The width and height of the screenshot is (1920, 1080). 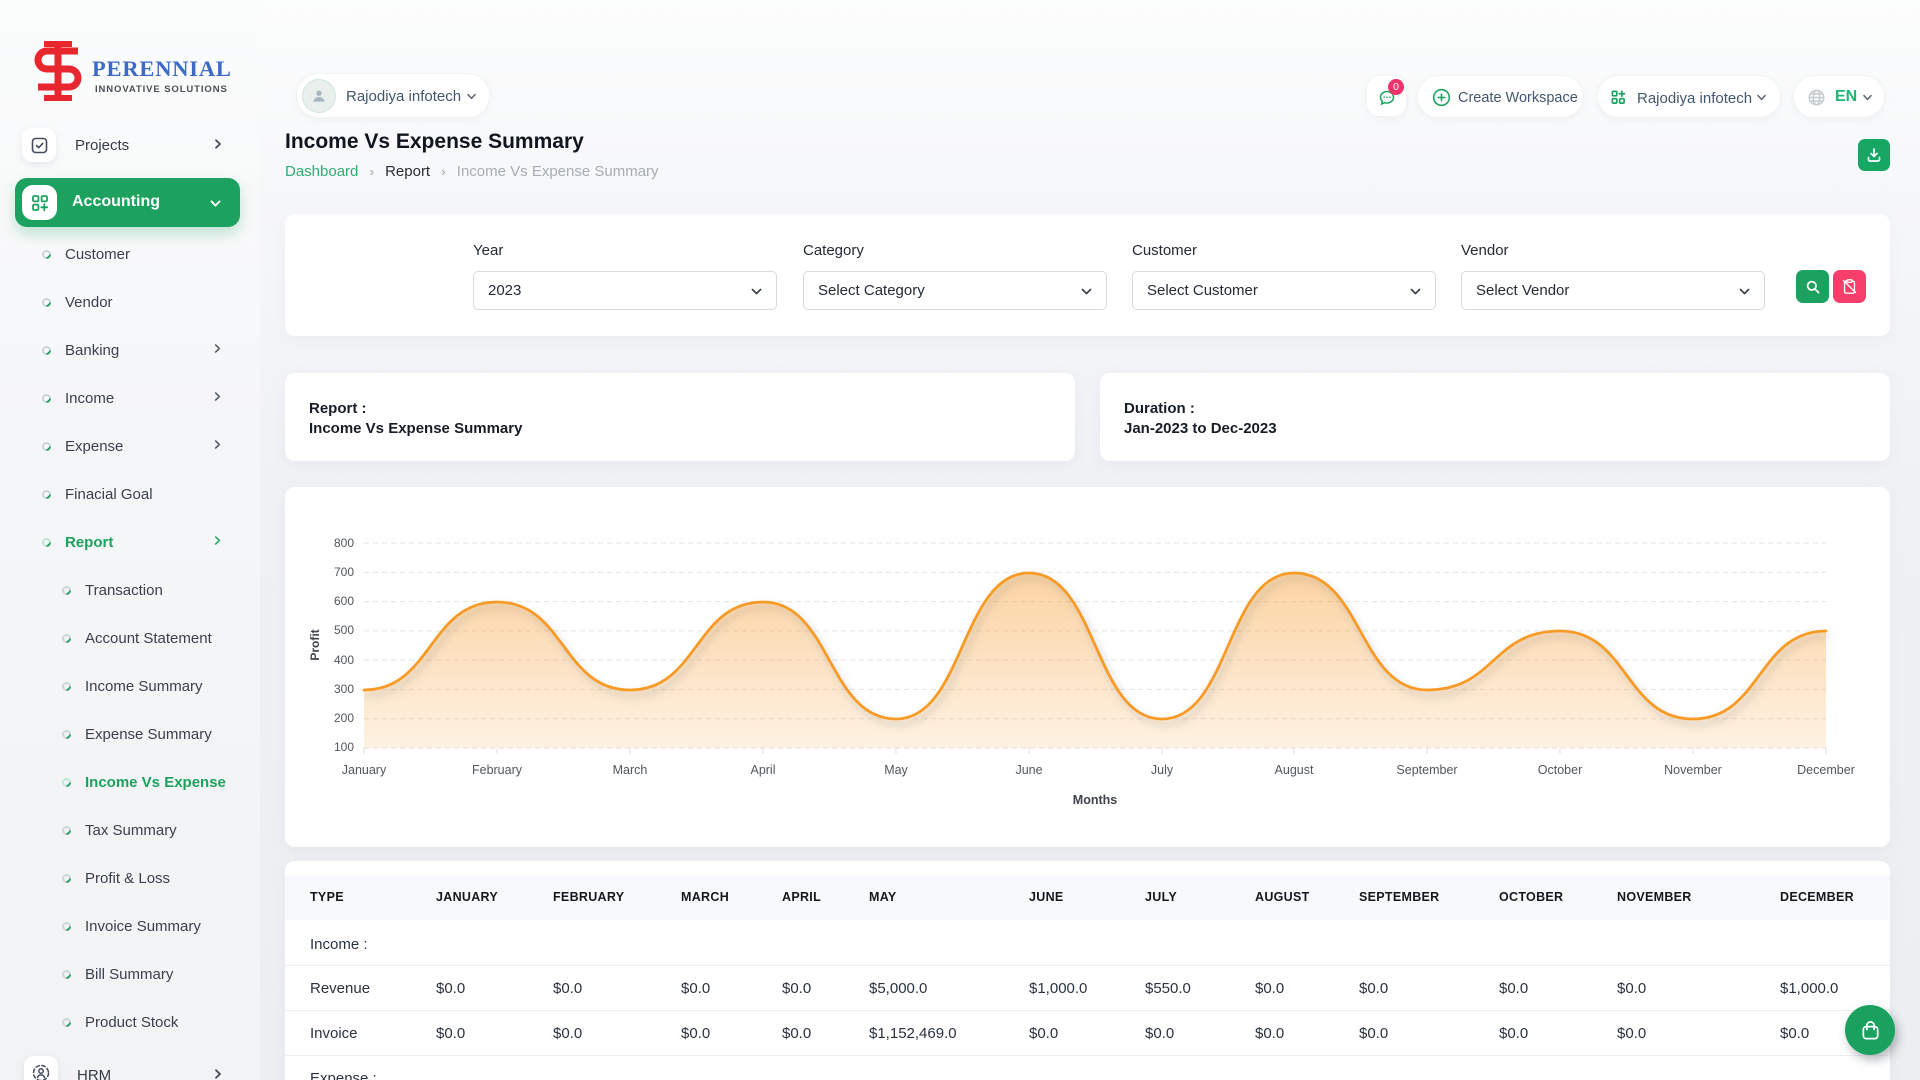 I want to click on svg-text: September, so click(x=1426, y=770).